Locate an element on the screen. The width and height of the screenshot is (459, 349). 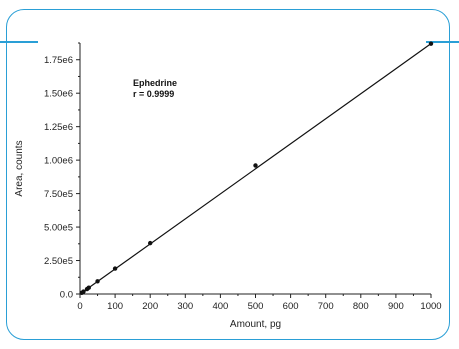
y-tick-label: 0.0 is located at coordinates (66, 295).